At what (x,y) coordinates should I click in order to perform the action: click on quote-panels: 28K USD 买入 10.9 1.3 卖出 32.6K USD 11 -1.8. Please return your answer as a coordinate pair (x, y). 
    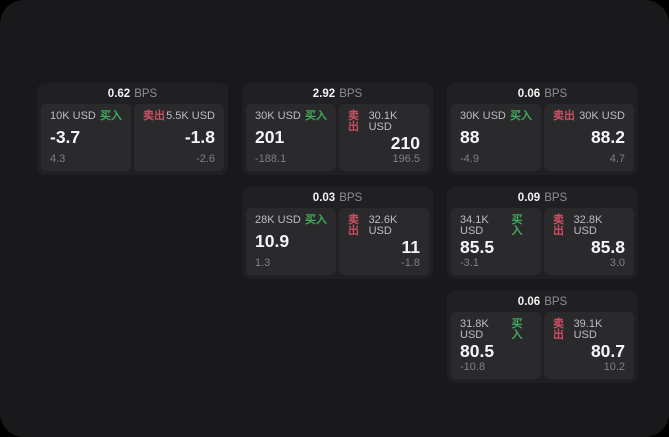
    Looking at the image, I should click on (337, 241).